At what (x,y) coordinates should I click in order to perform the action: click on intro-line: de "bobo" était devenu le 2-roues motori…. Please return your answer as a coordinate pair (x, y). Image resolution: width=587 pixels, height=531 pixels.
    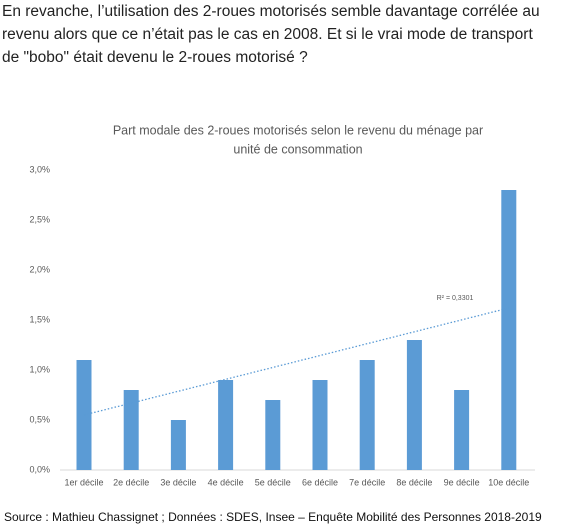
    Looking at the image, I should click on (155, 57).